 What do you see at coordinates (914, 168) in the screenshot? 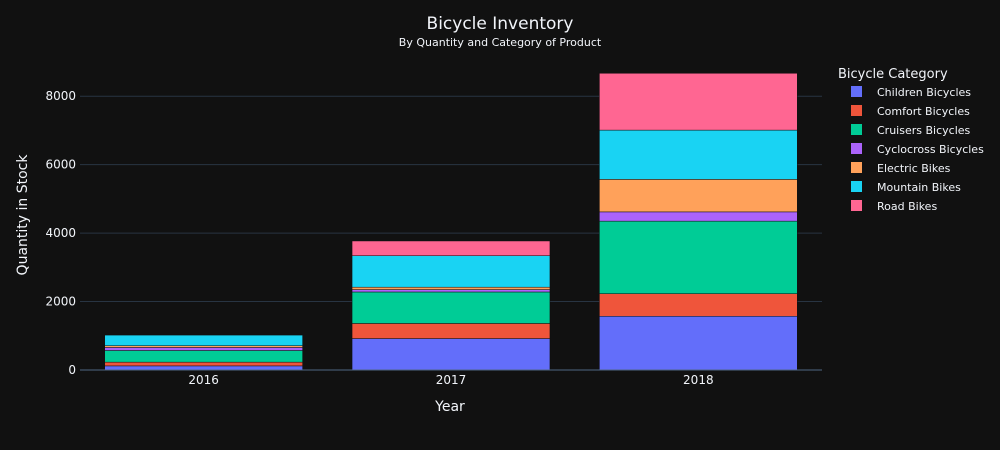
I see `legend-item-label: Electric Bikes` at bounding box center [914, 168].